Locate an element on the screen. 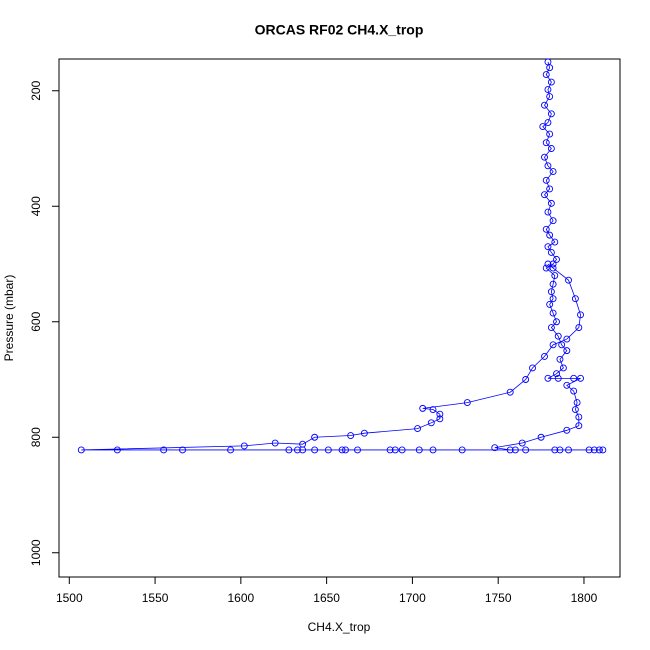 This screenshot has height=650, width=650. y-tick-label: 400 is located at coordinates (36, 206).